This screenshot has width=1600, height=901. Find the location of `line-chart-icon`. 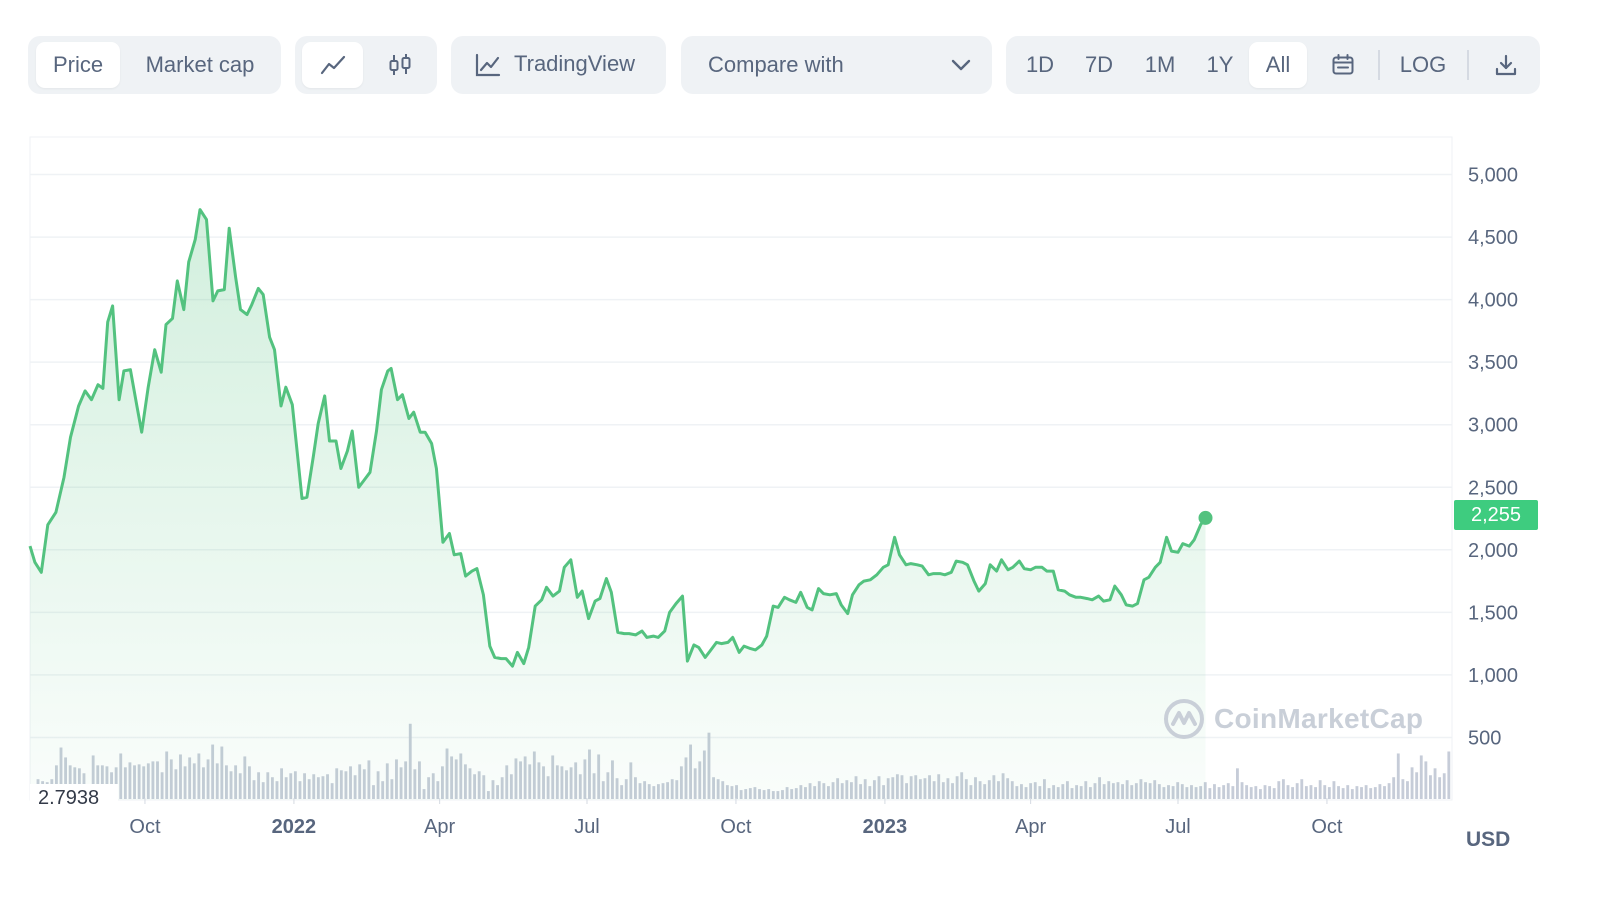

line-chart-icon is located at coordinates (332, 65).